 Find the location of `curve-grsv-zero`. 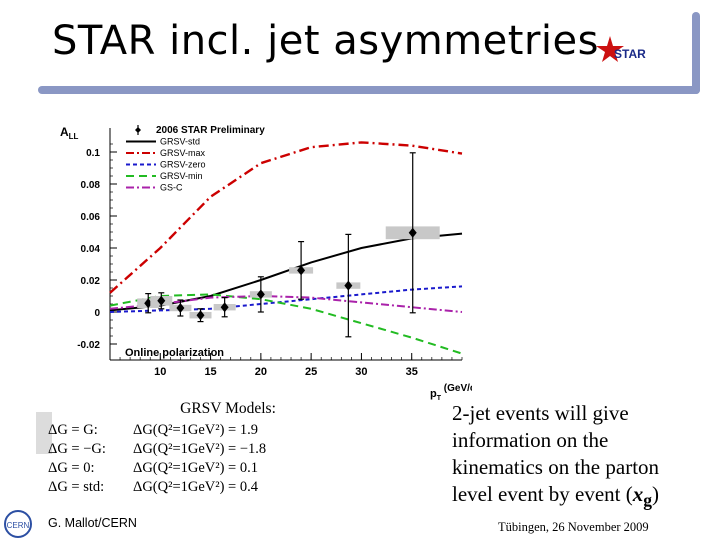

curve-grsv-zero is located at coordinates (286, 299).